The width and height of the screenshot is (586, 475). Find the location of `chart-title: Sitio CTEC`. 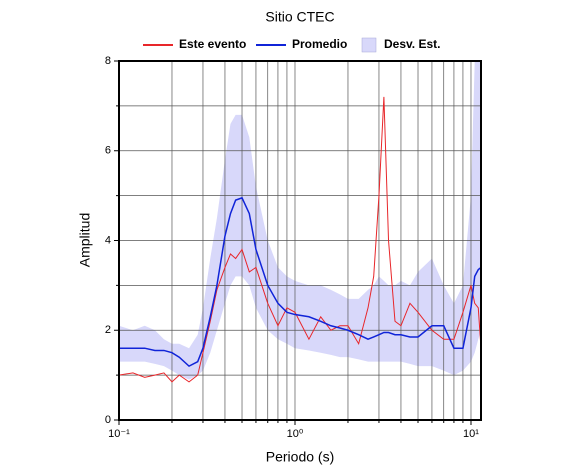

chart-title: Sitio CTEC is located at coordinates (299, 17).